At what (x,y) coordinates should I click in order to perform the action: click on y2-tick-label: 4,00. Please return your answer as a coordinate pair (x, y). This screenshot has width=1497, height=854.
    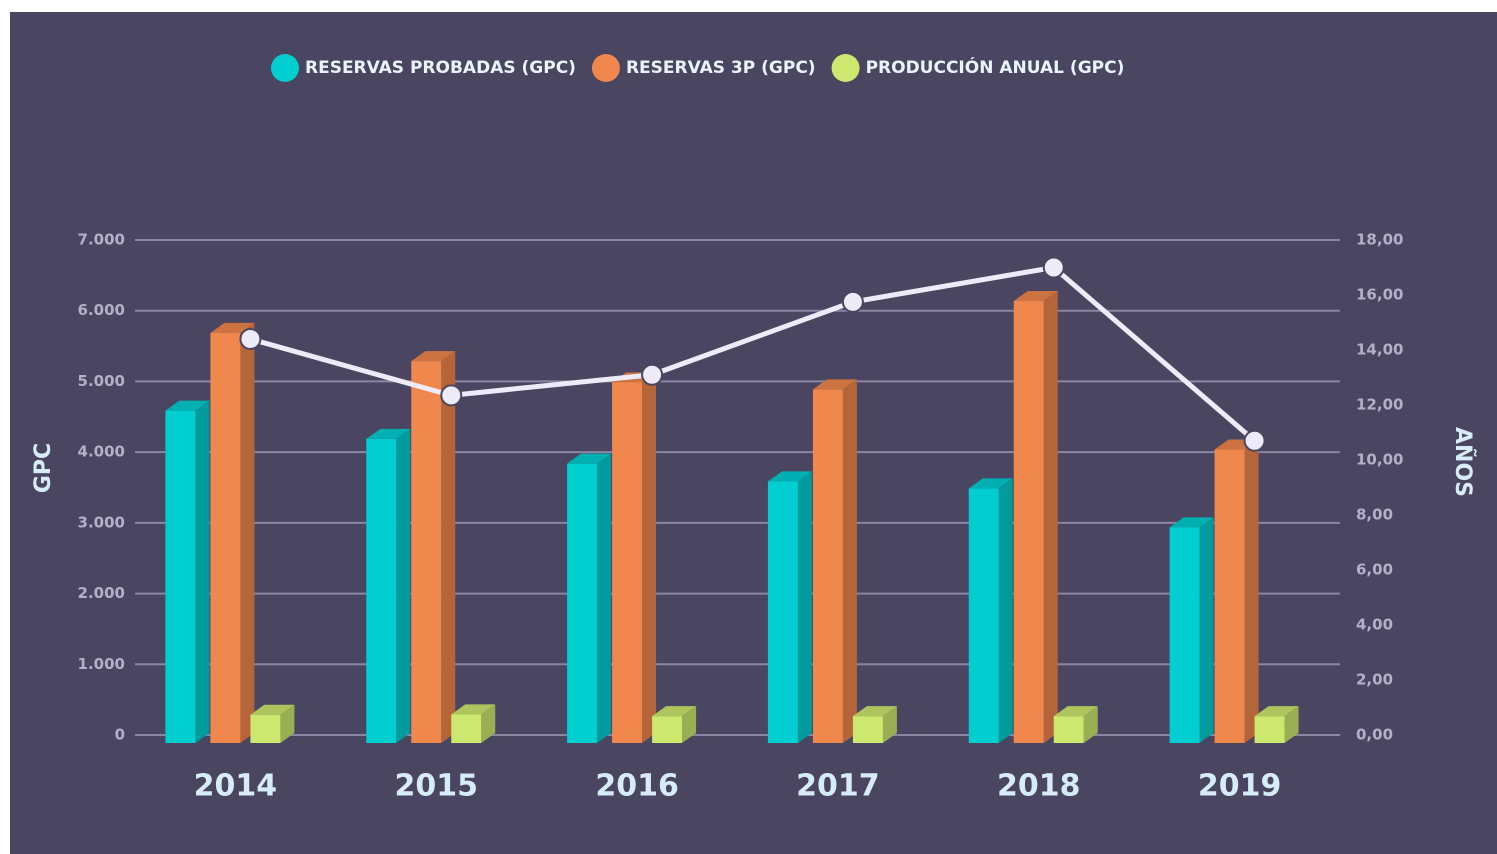
    Looking at the image, I should click on (1374, 625).